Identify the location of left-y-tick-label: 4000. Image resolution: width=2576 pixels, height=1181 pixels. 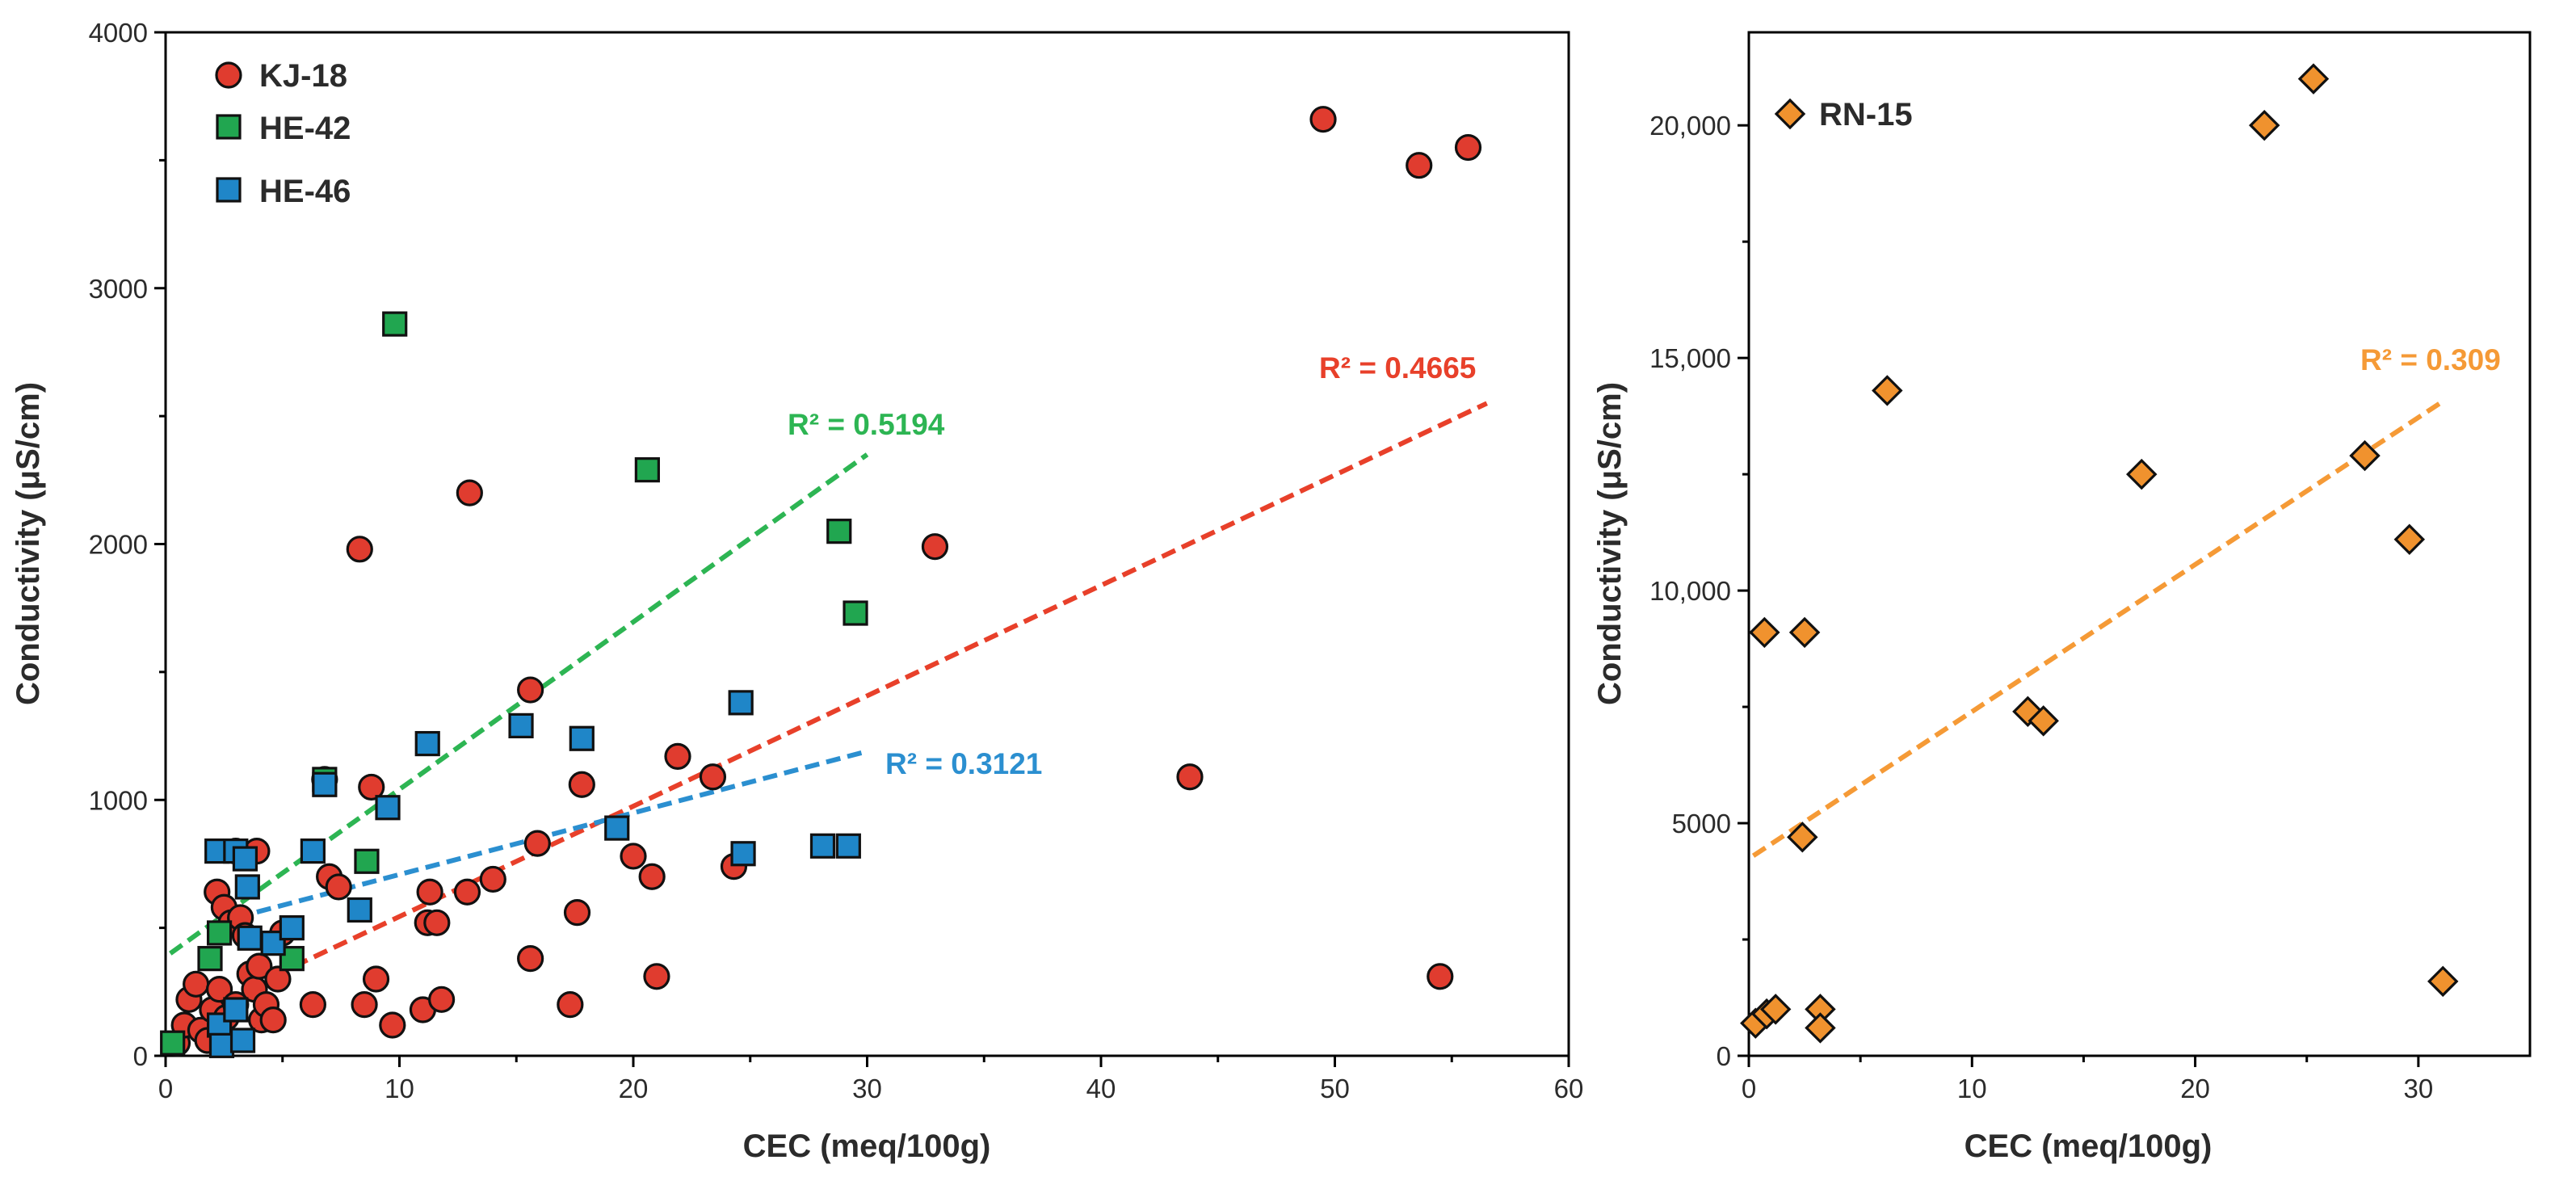
(118, 33).